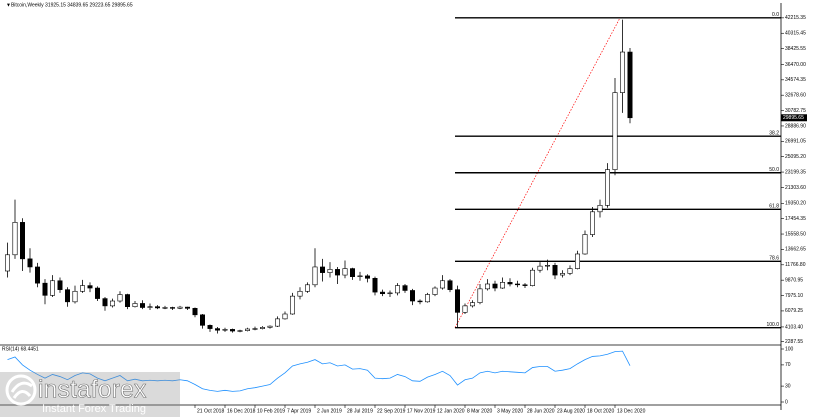 The height and width of the screenshot is (417, 819). What do you see at coordinates (789, 349) in the screenshot?
I see `rsi-tick-label: 100` at bounding box center [789, 349].